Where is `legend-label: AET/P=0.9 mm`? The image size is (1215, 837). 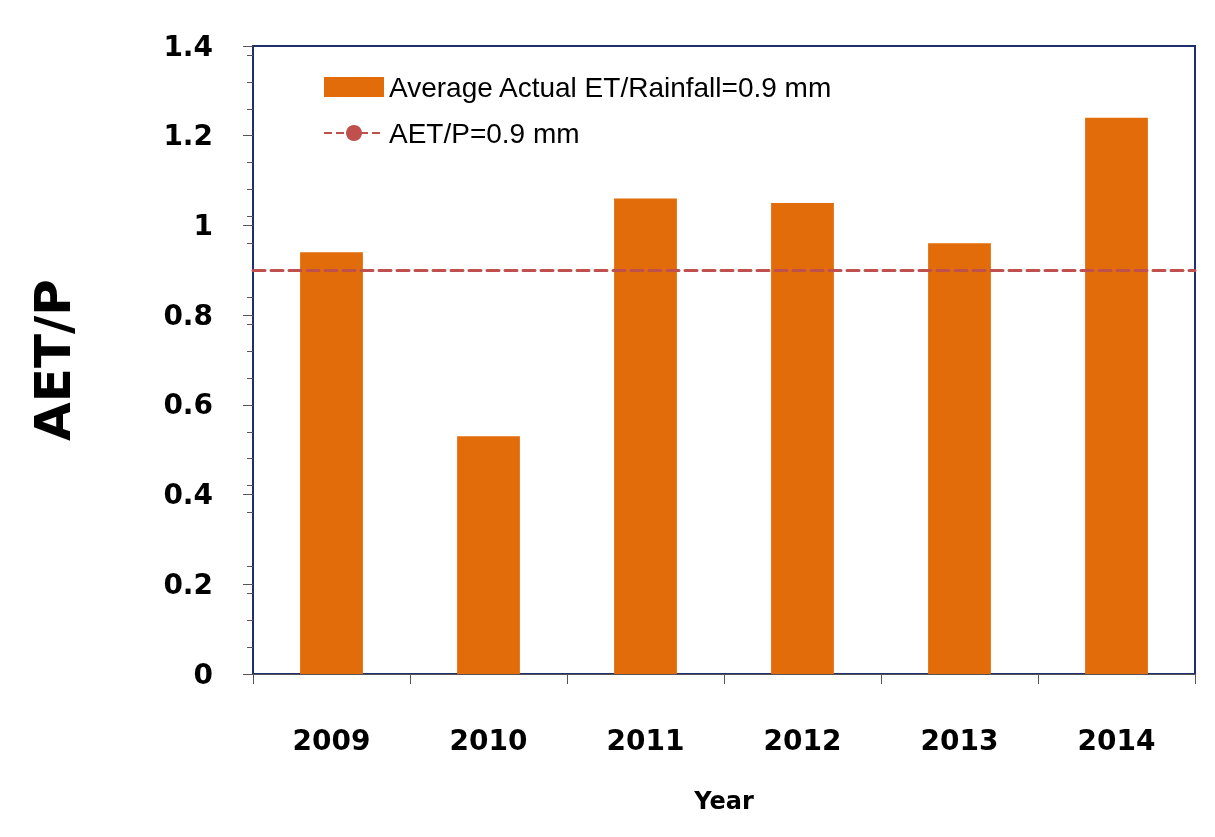 legend-label: AET/P=0.9 mm is located at coordinates (484, 133).